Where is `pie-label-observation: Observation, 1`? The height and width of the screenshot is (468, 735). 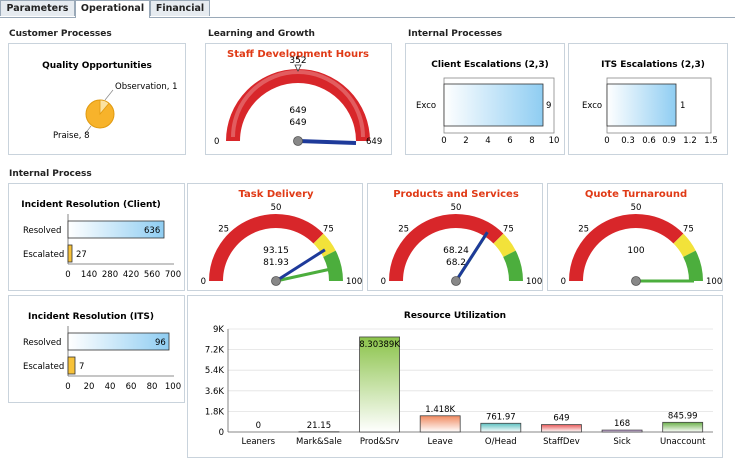
pie-label-observation: Observation, 1 is located at coordinates (146, 87).